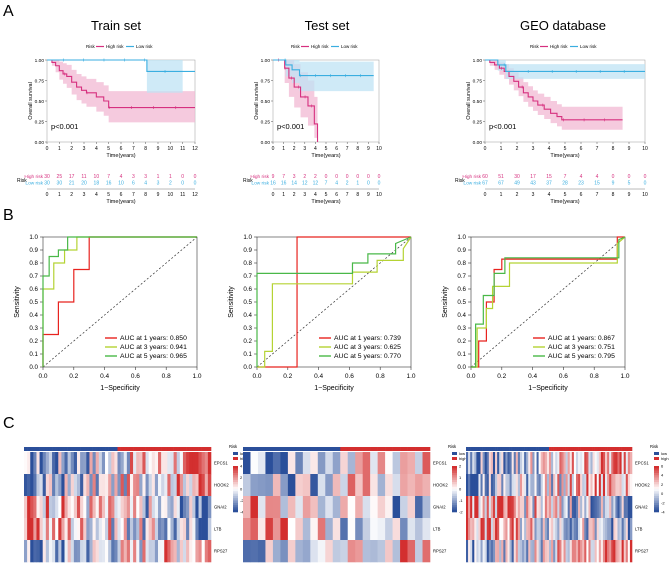 The image size is (669, 568). What do you see at coordinates (84, 184) in the screenshot?
I see `risk-count: 20` at bounding box center [84, 184].